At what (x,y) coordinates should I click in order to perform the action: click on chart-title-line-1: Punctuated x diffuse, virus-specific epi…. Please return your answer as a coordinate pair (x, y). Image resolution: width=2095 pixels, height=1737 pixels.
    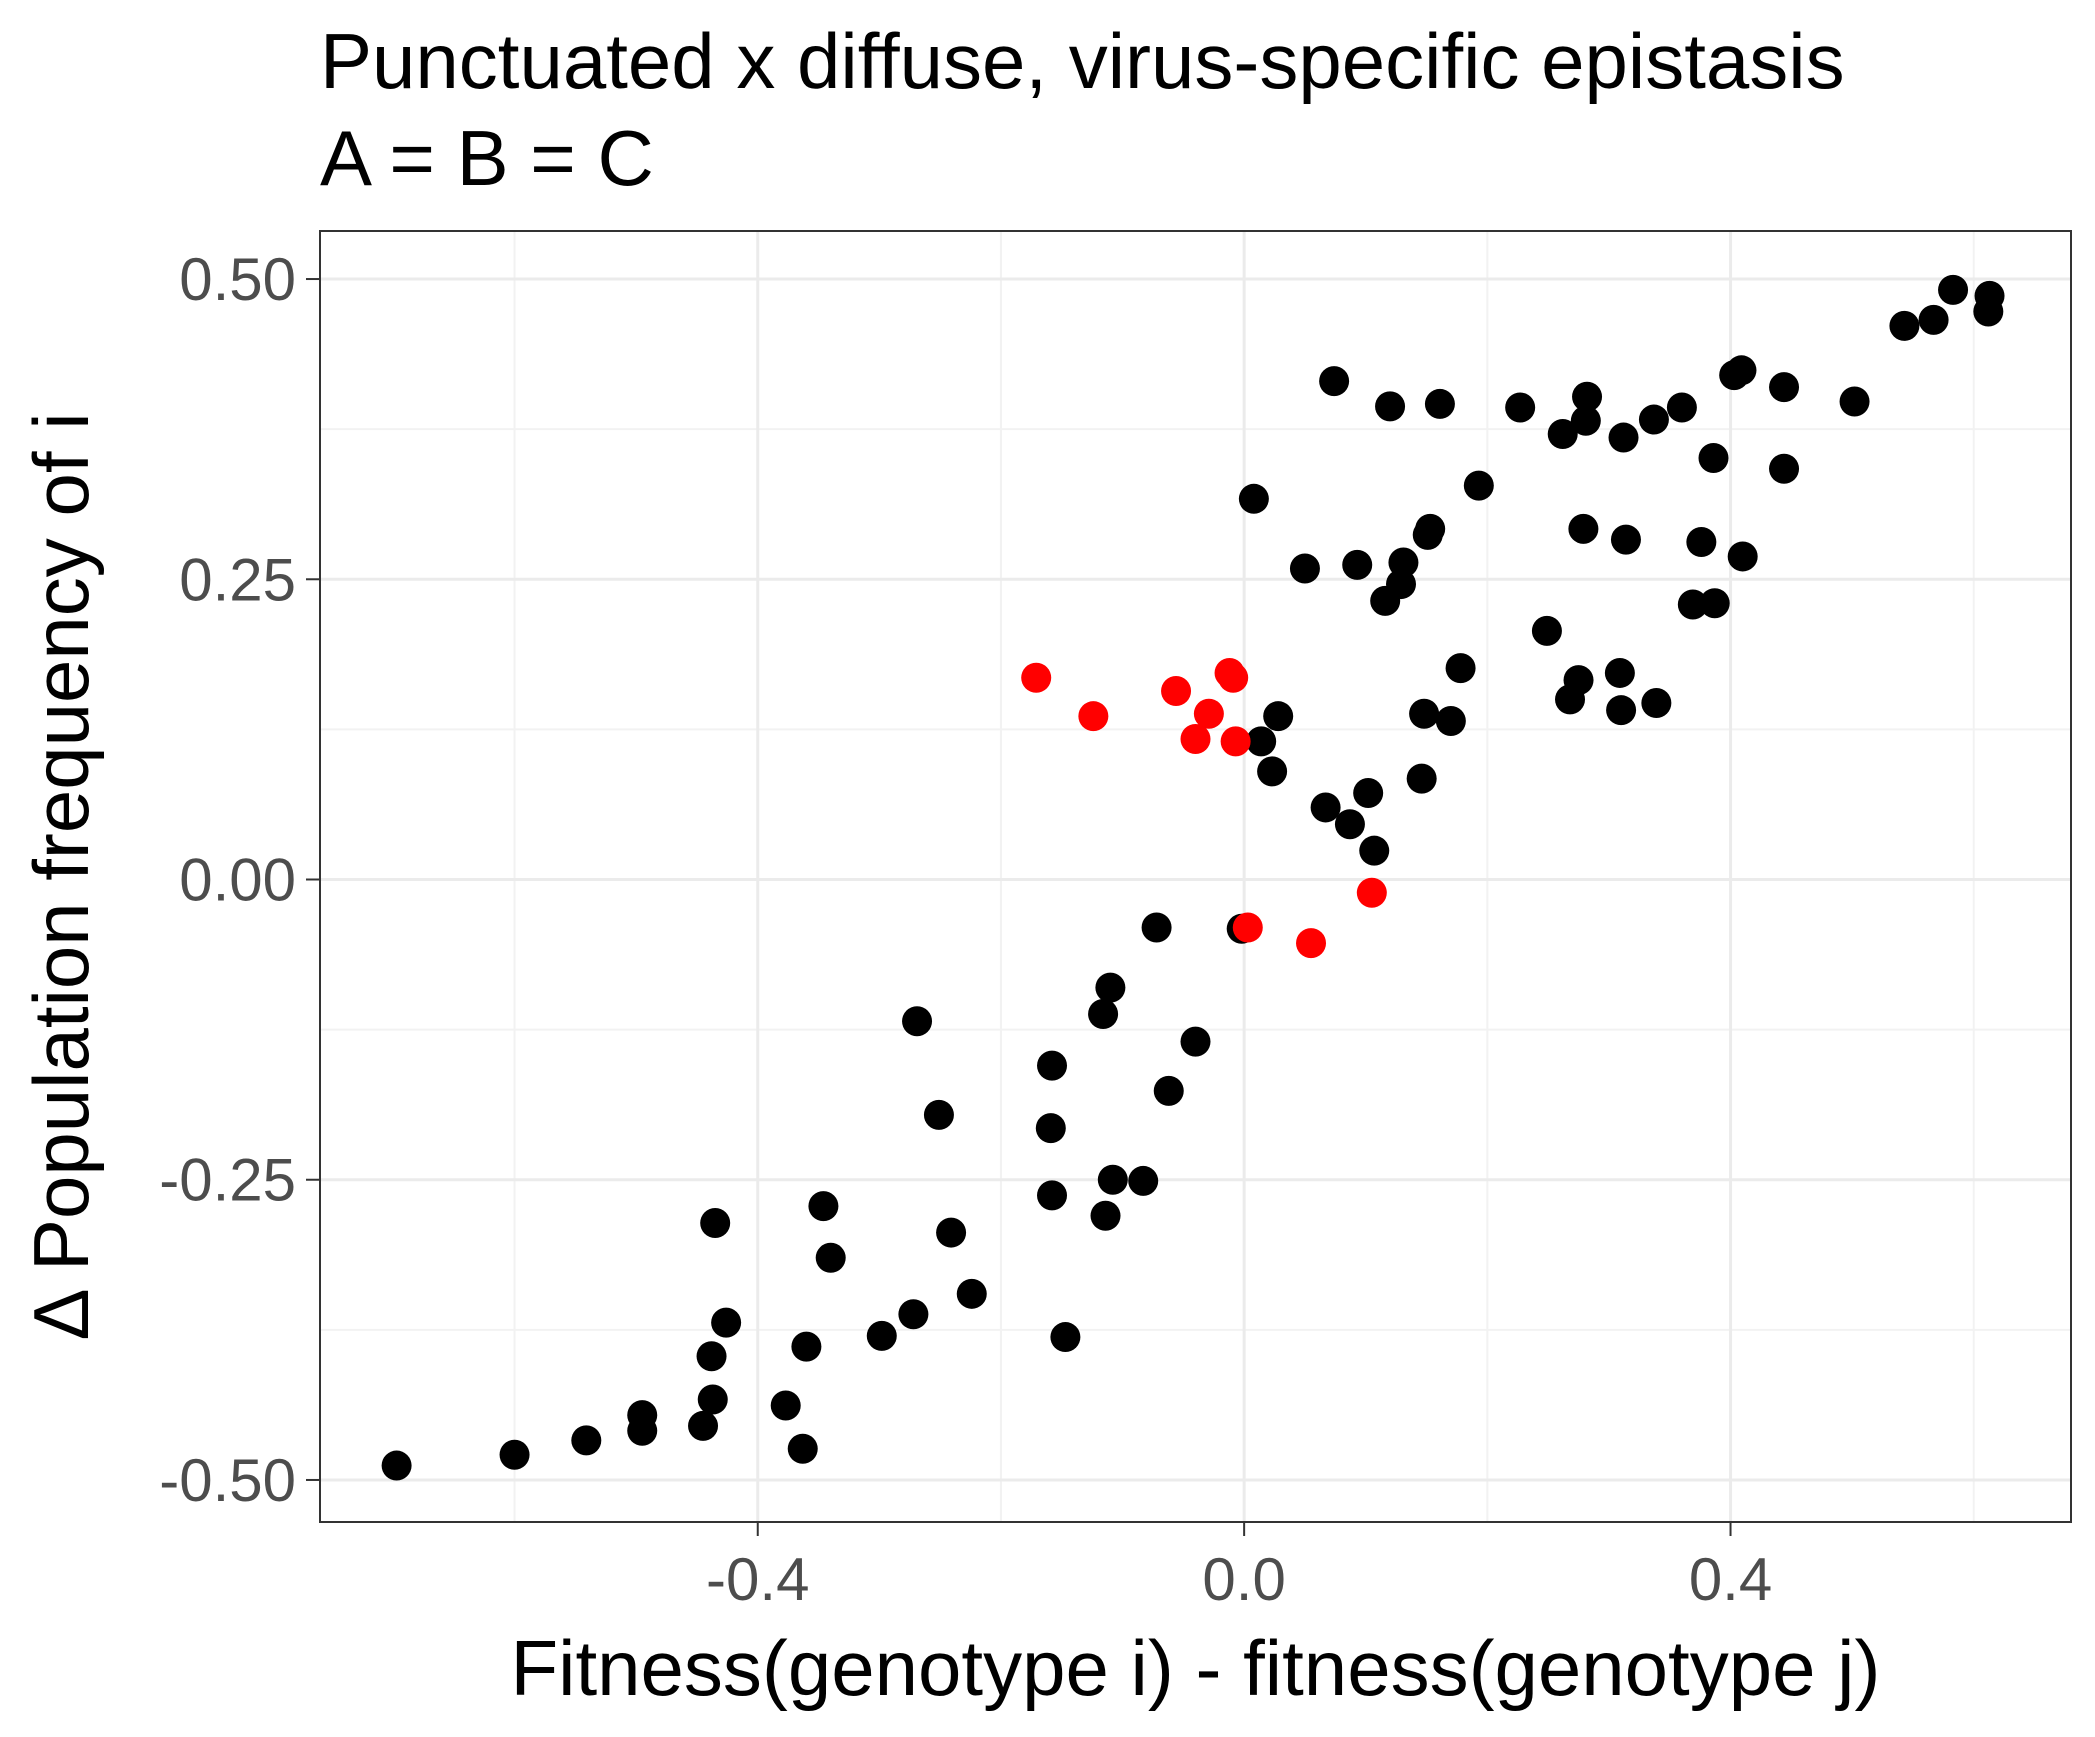
    Looking at the image, I should click on (1082, 61).